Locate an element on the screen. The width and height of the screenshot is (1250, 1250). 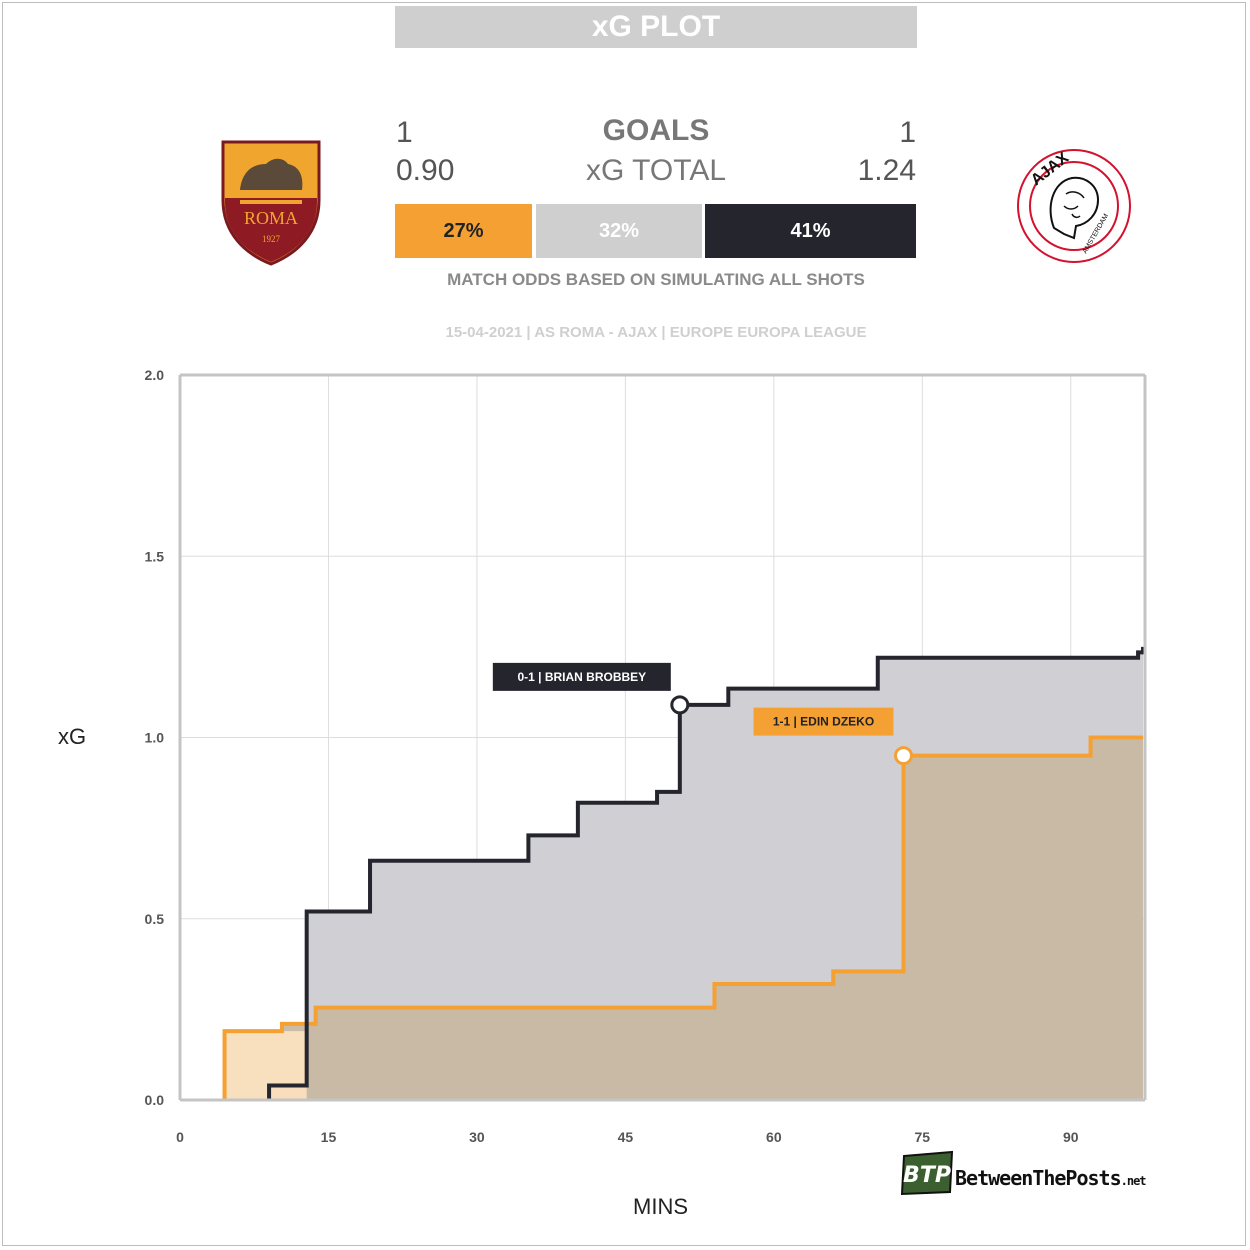
goal-label: 0-1 | BRIAN BROBBEY is located at coordinates (581, 677).